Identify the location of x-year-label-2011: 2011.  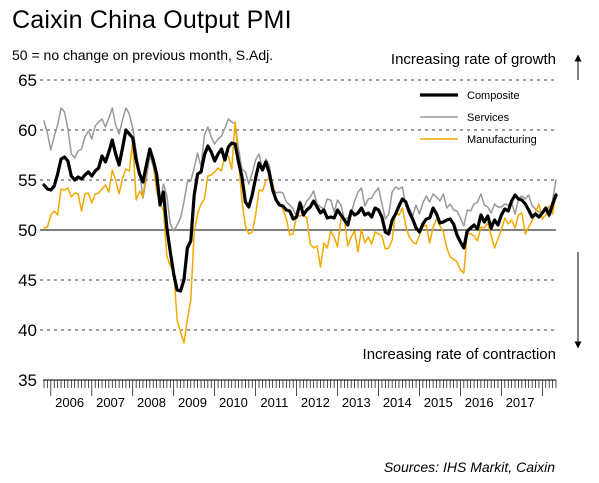
(274, 402).